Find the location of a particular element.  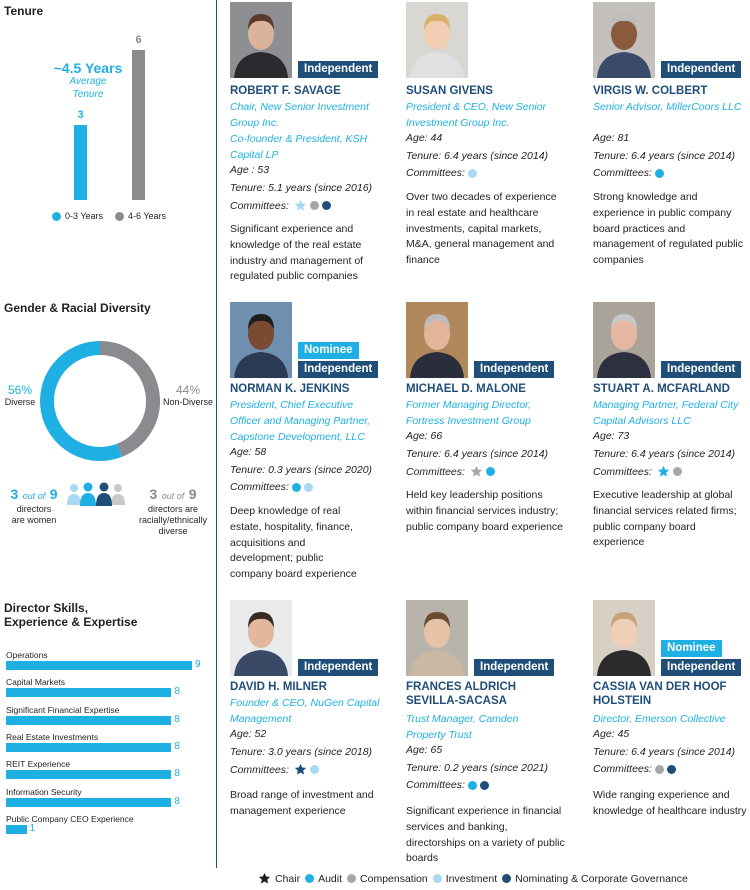

racial-text-2: racially/ethnically is located at coordinates (173, 519).